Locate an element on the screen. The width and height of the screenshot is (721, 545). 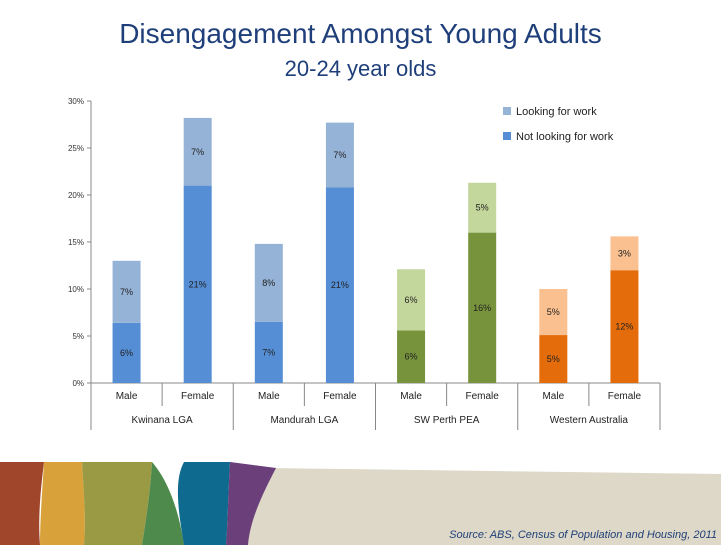
y-tick-label: 5% is located at coordinates (78, 336).